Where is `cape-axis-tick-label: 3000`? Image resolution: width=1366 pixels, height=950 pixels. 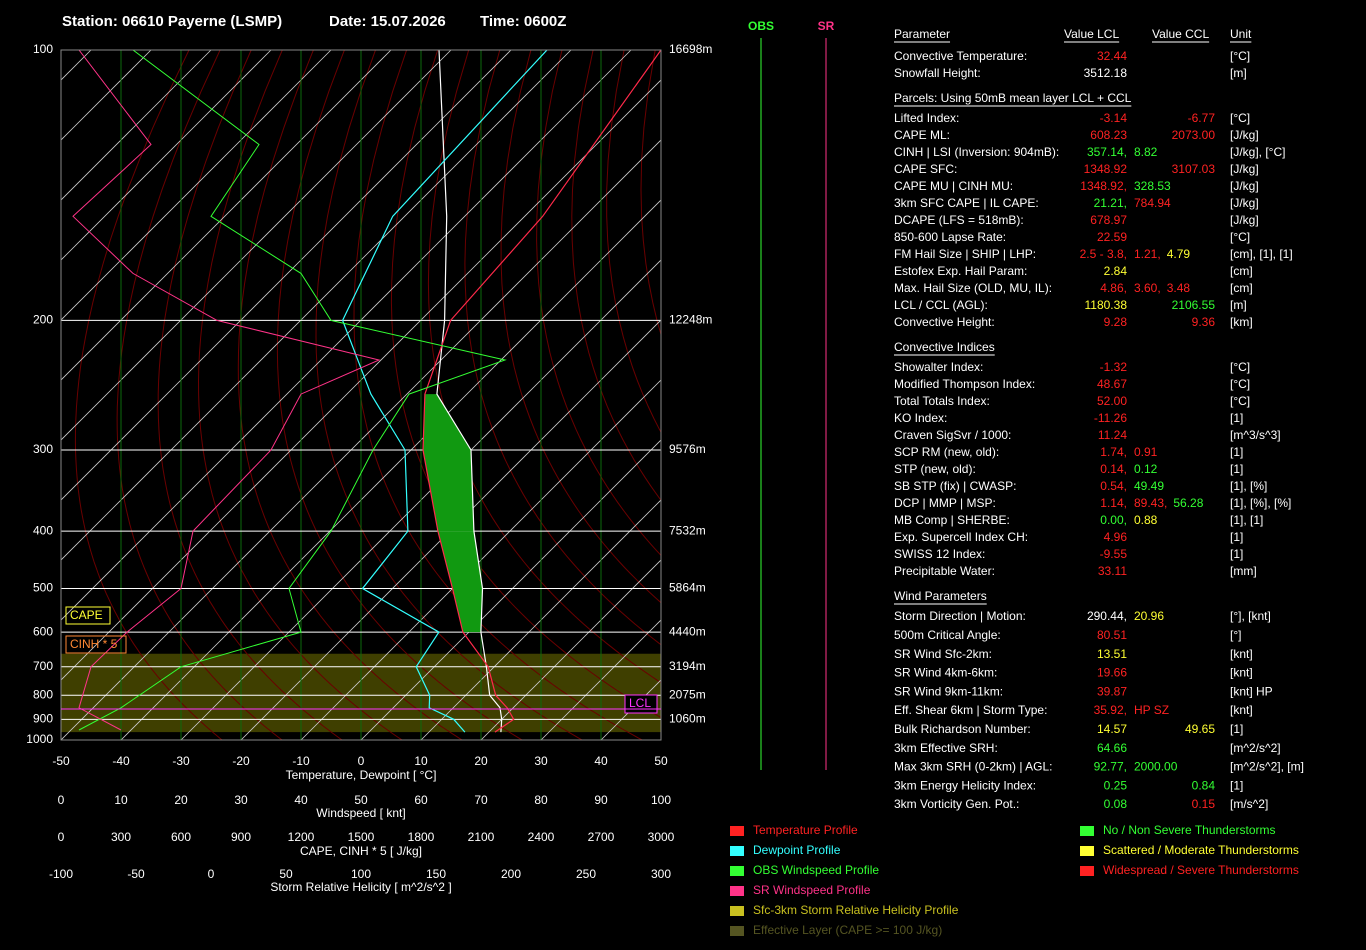 cape-axis-tick-label: 3000 is located at coordinates (661, 837).